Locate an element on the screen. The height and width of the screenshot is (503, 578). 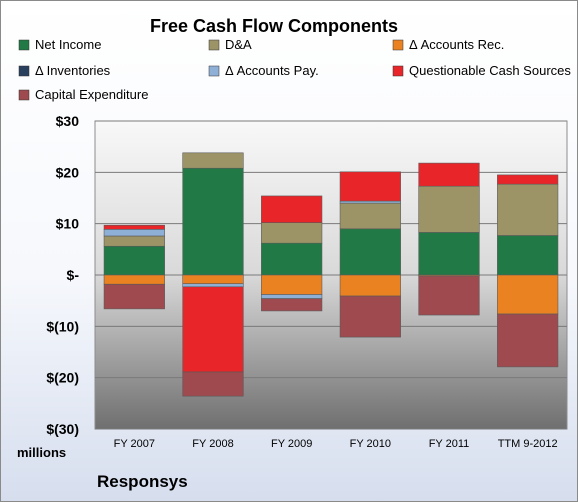
bar-accounts-rec-fy-2007 is located at coordinates (134, 279).